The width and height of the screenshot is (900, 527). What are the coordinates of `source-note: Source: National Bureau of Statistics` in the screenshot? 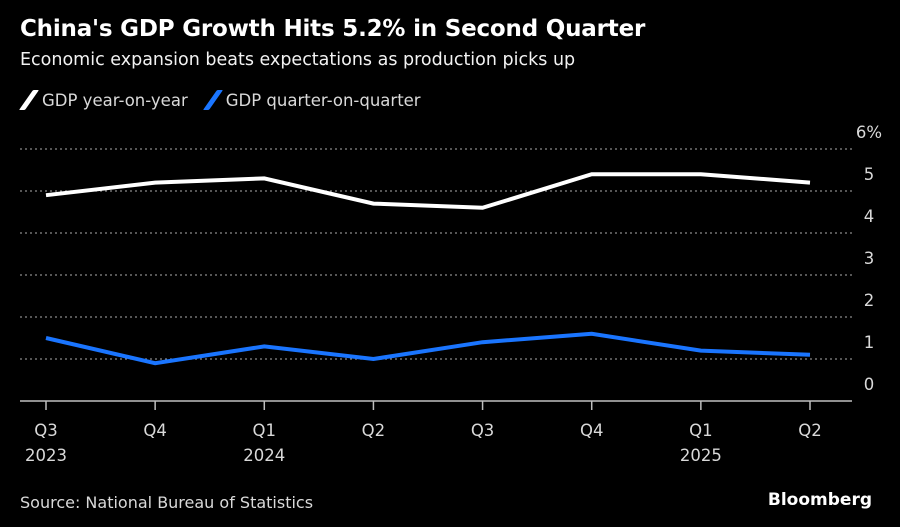 It's located at (167, 502).